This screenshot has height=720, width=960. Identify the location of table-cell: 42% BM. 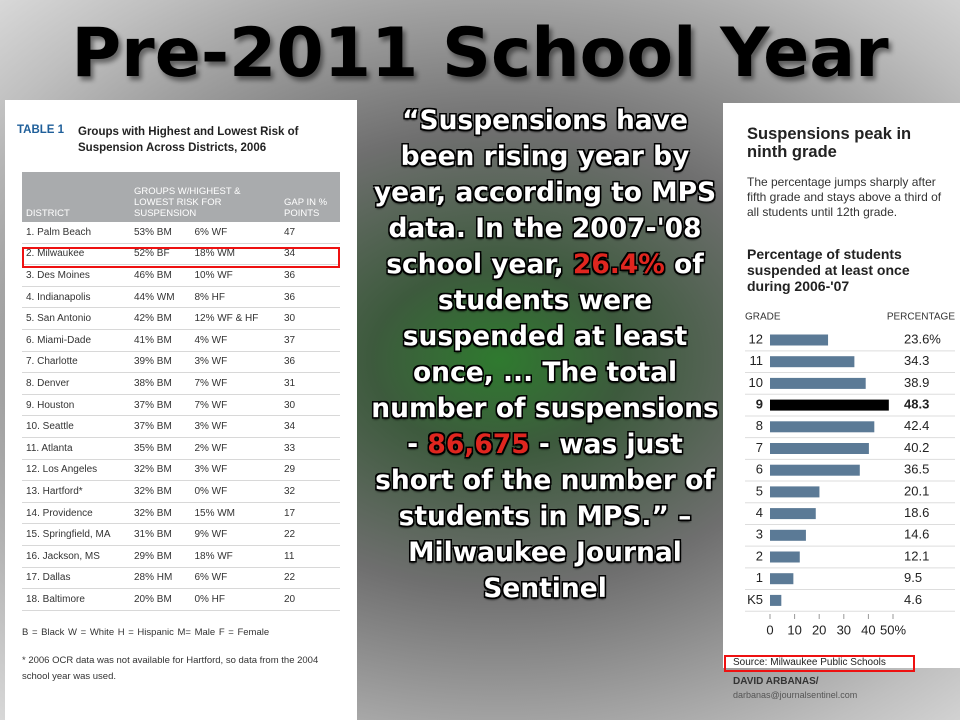
(160, 318).